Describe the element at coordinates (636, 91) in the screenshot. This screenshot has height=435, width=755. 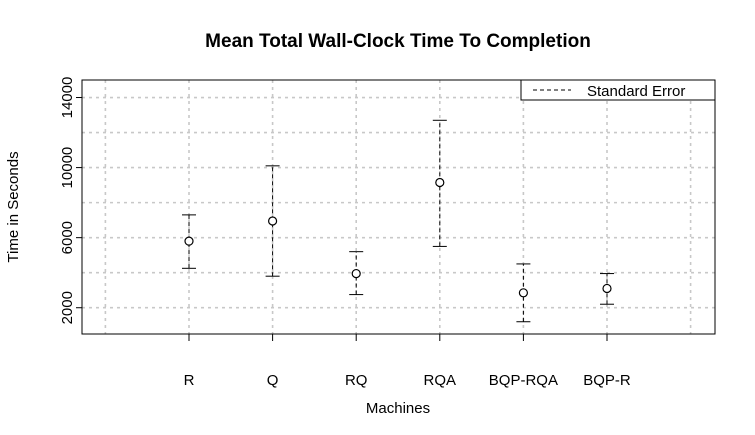
I see `legend-entry-standard-error: Standard Error` at that location.